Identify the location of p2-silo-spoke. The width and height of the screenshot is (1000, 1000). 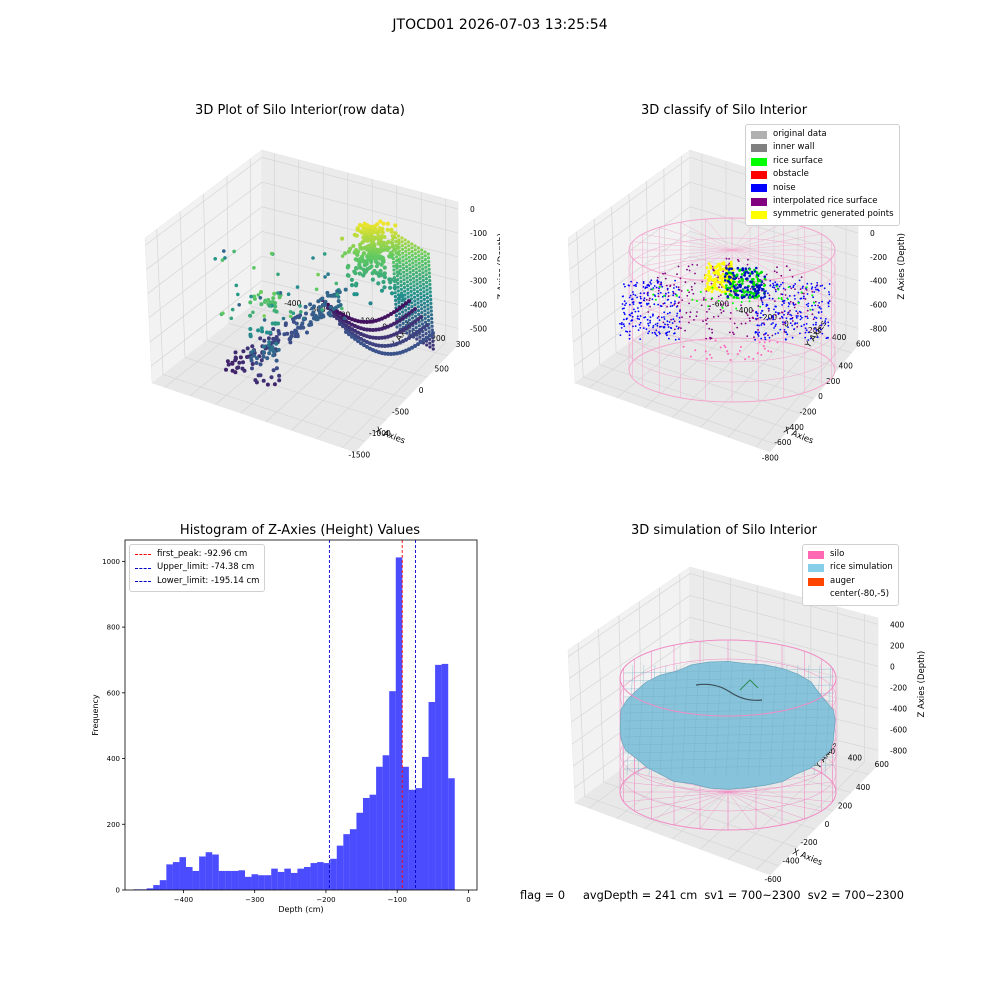
(768, 261).